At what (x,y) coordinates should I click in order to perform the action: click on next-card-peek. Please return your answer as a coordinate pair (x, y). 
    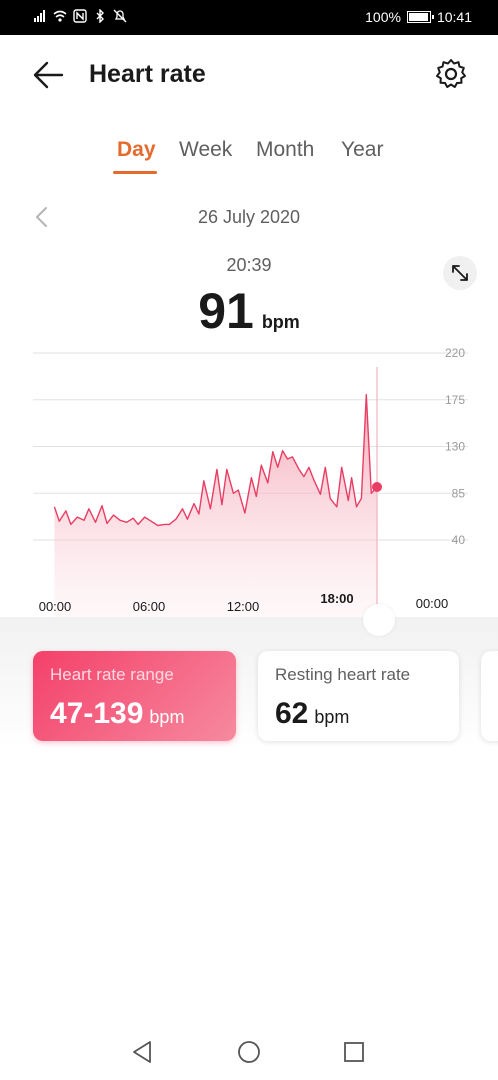
    Looking at the image, I should click on (489, 696).